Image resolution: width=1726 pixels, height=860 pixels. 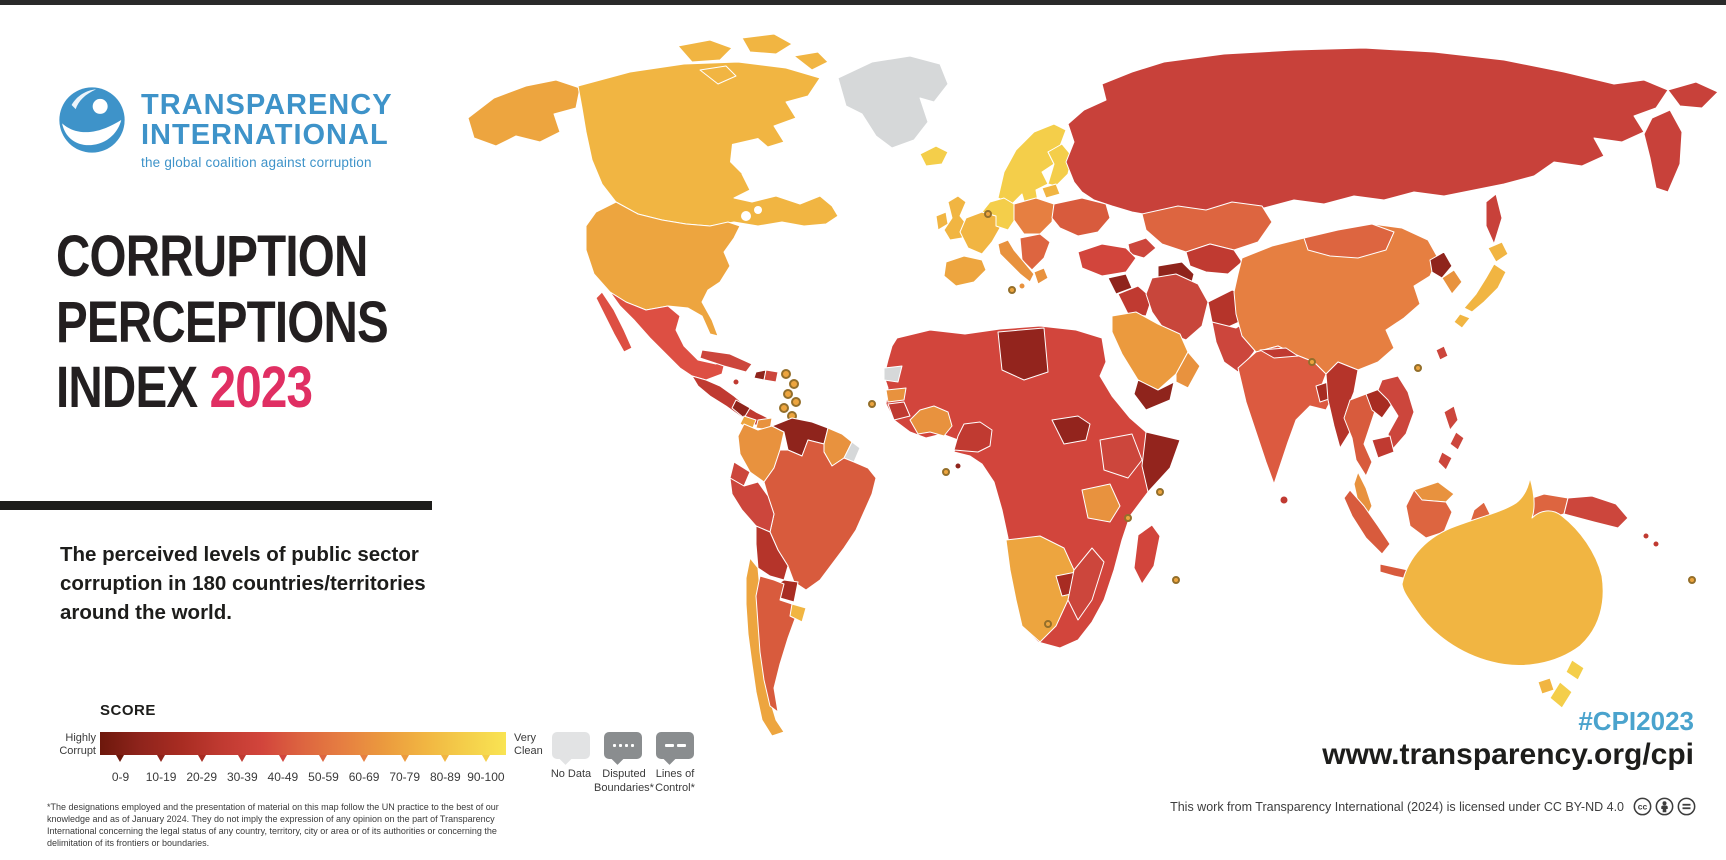 I want to click on disputed-boundaries-swatch, so click(x=623, y=748).